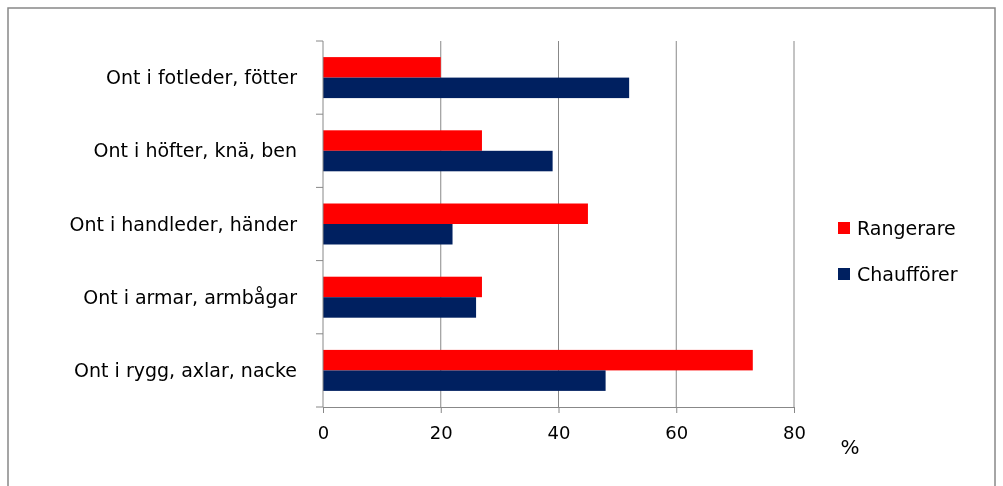 This screenshot has height=486, width=1003. I want to click on legend-label: Chaufförer, so click(907, 273).